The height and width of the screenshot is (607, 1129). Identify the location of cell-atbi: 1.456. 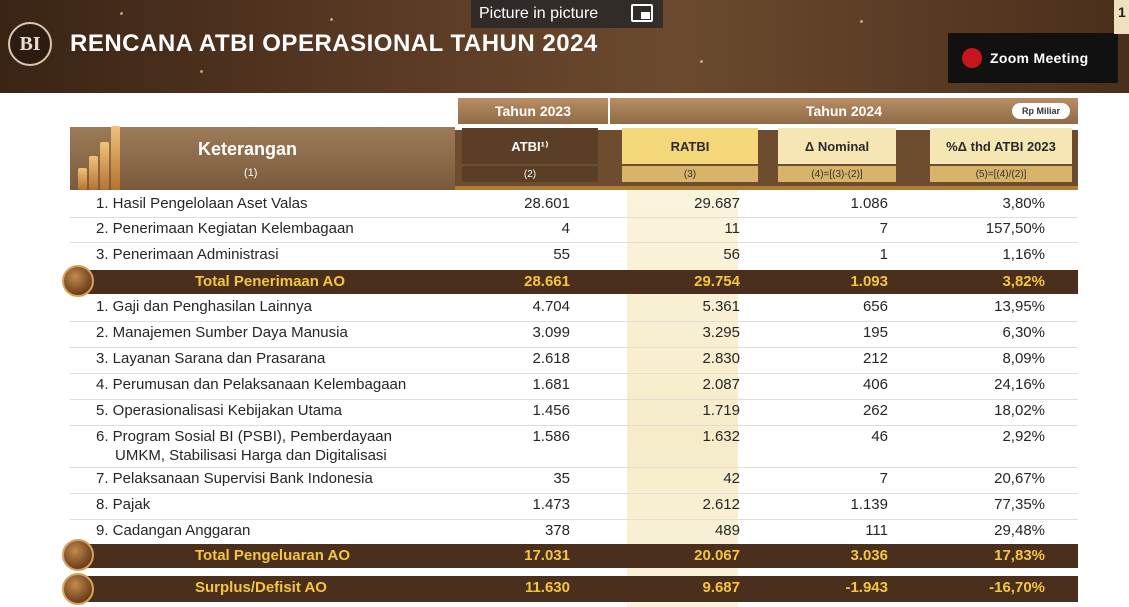
(551, 410).